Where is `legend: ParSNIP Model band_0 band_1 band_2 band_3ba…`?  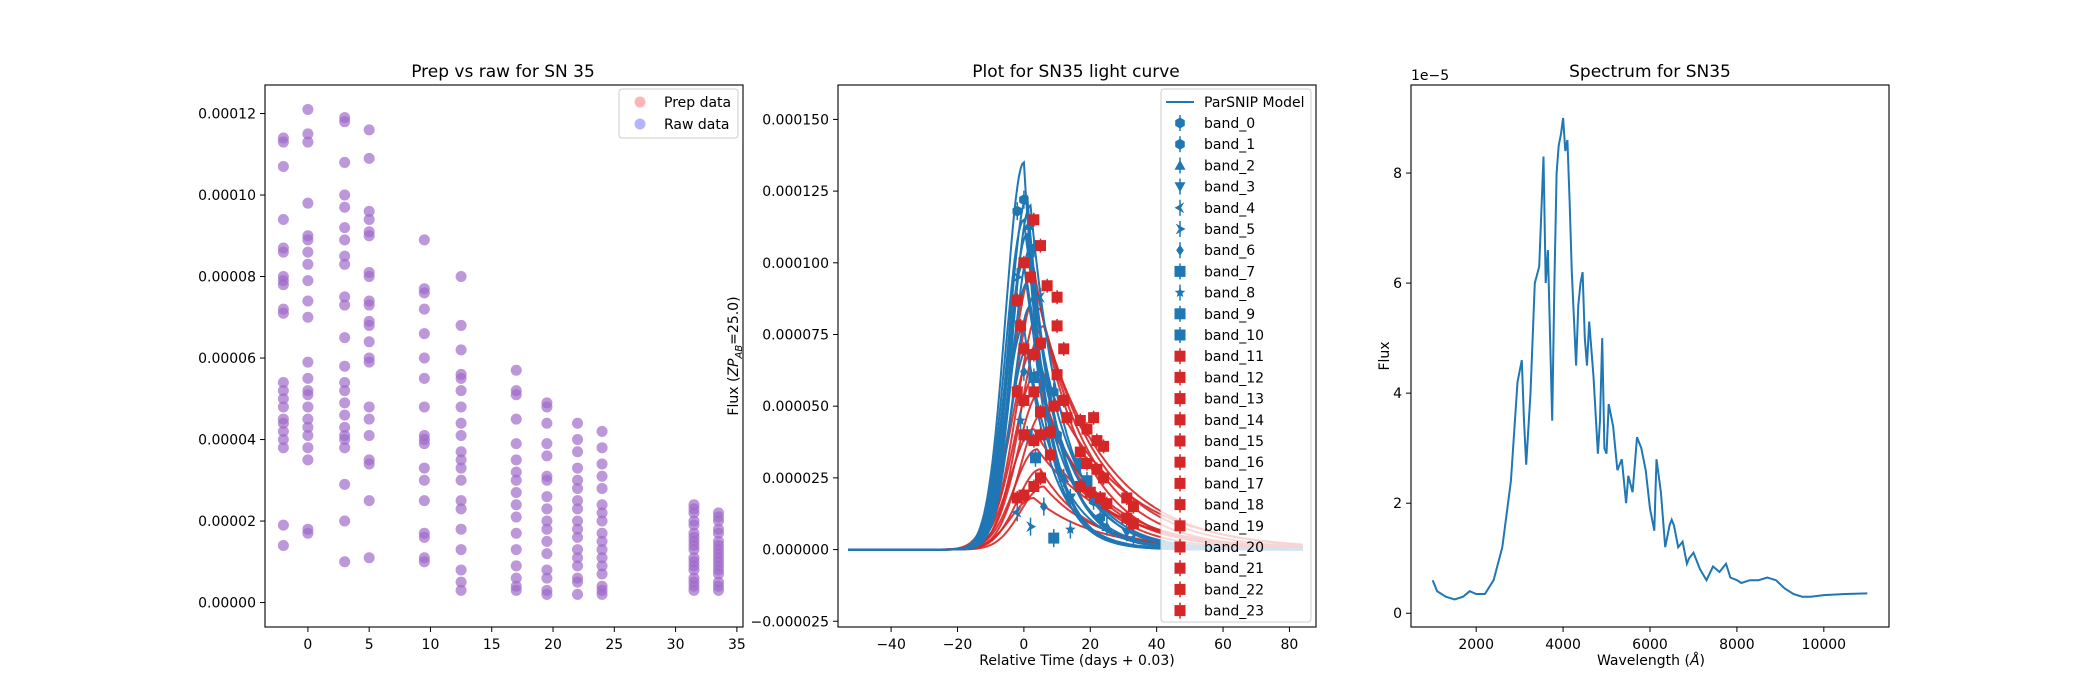 legend: ParSNIP Model band_0 band_1 band_2 band_3ba… is located at coordinates (1236, 355).